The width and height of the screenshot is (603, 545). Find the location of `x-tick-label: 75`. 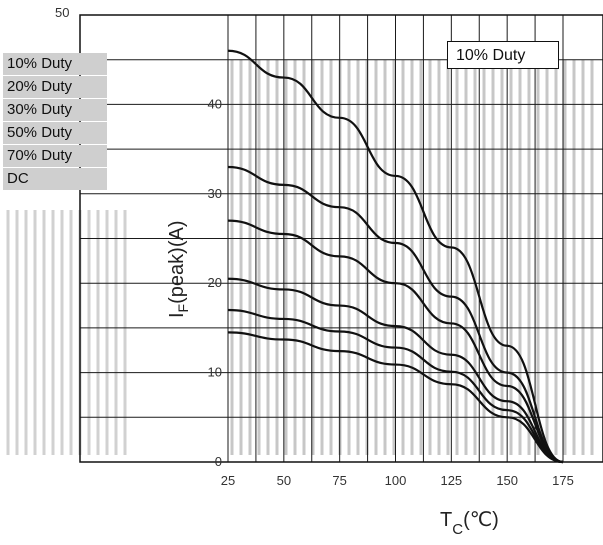

x-tick-label: 75 is located at coordinates (339, 480).